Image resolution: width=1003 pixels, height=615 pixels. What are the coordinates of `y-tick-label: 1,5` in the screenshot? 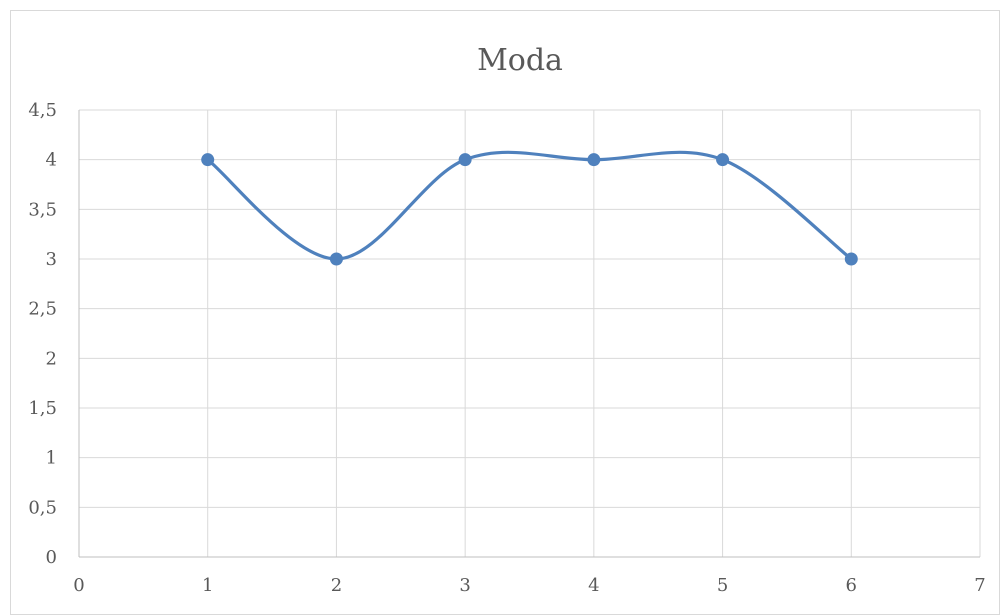 It's located at (42, 408).